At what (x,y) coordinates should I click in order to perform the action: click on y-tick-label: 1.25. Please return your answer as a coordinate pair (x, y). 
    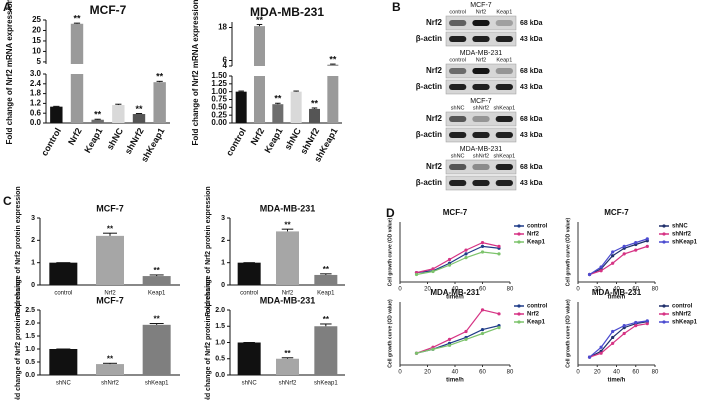
    Looking at the image, I should click on (219, 83).